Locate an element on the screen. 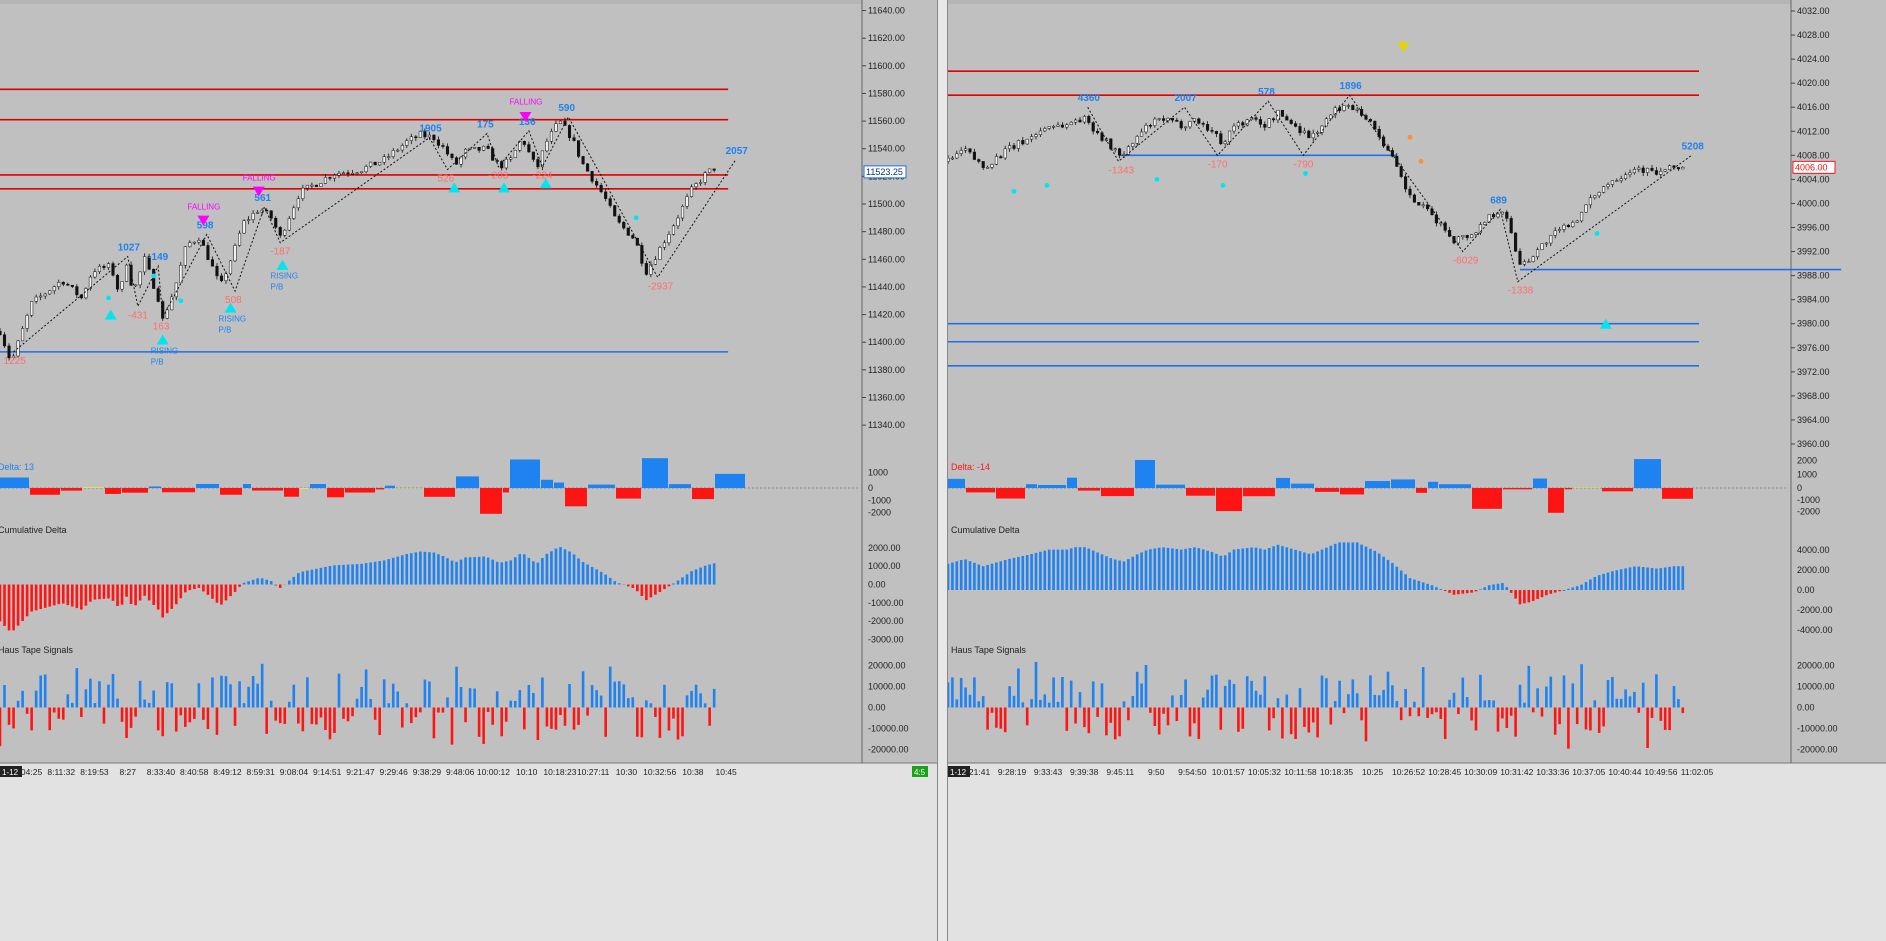 This screenshot has height=941, width=1886. zigzag-line is located at coordinates (375, 234).